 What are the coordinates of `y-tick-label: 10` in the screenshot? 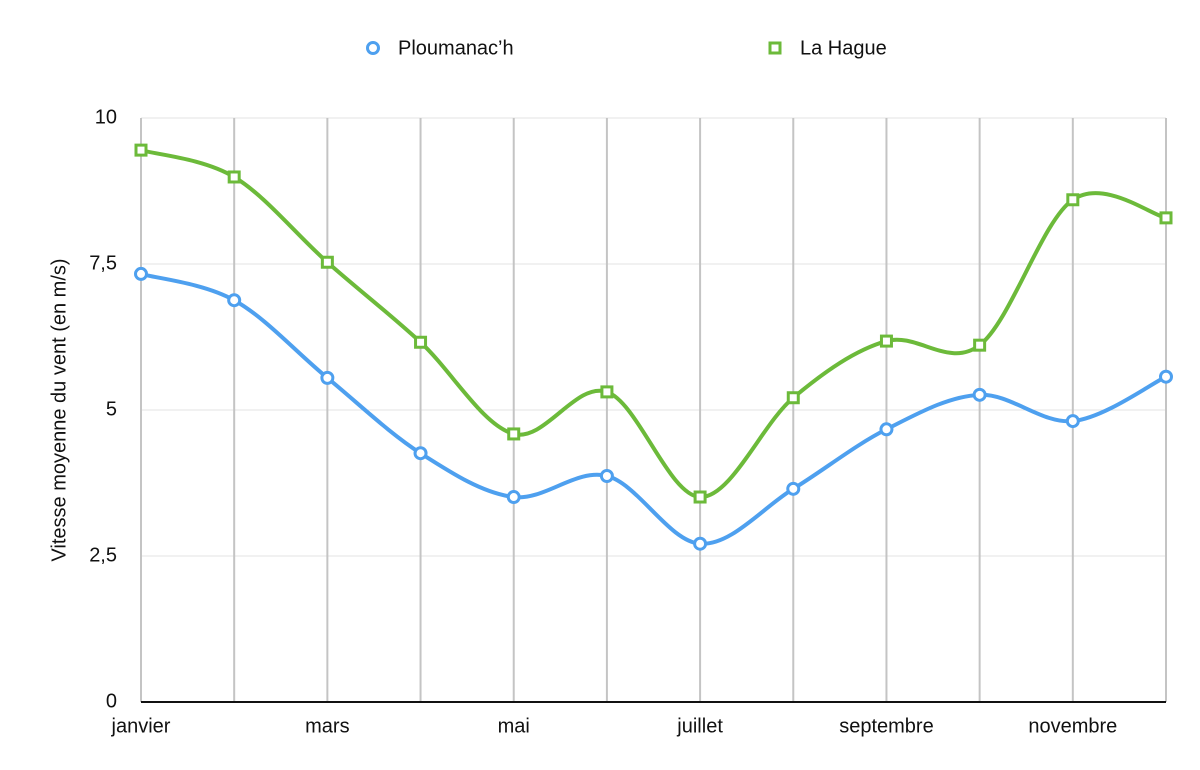 It's located at (106, 117).